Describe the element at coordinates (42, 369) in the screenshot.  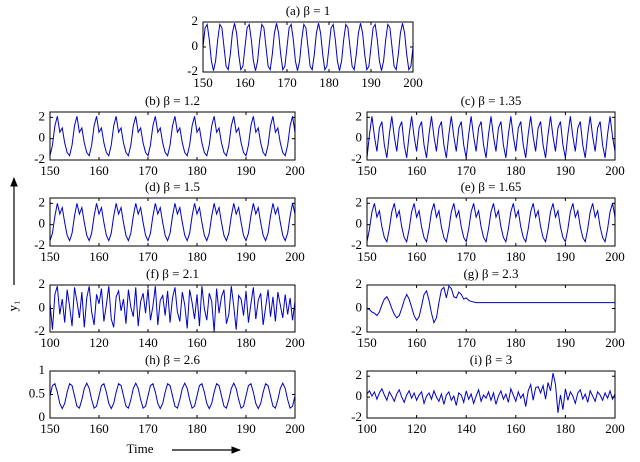
I see `y-tick-label: 1` at that location.